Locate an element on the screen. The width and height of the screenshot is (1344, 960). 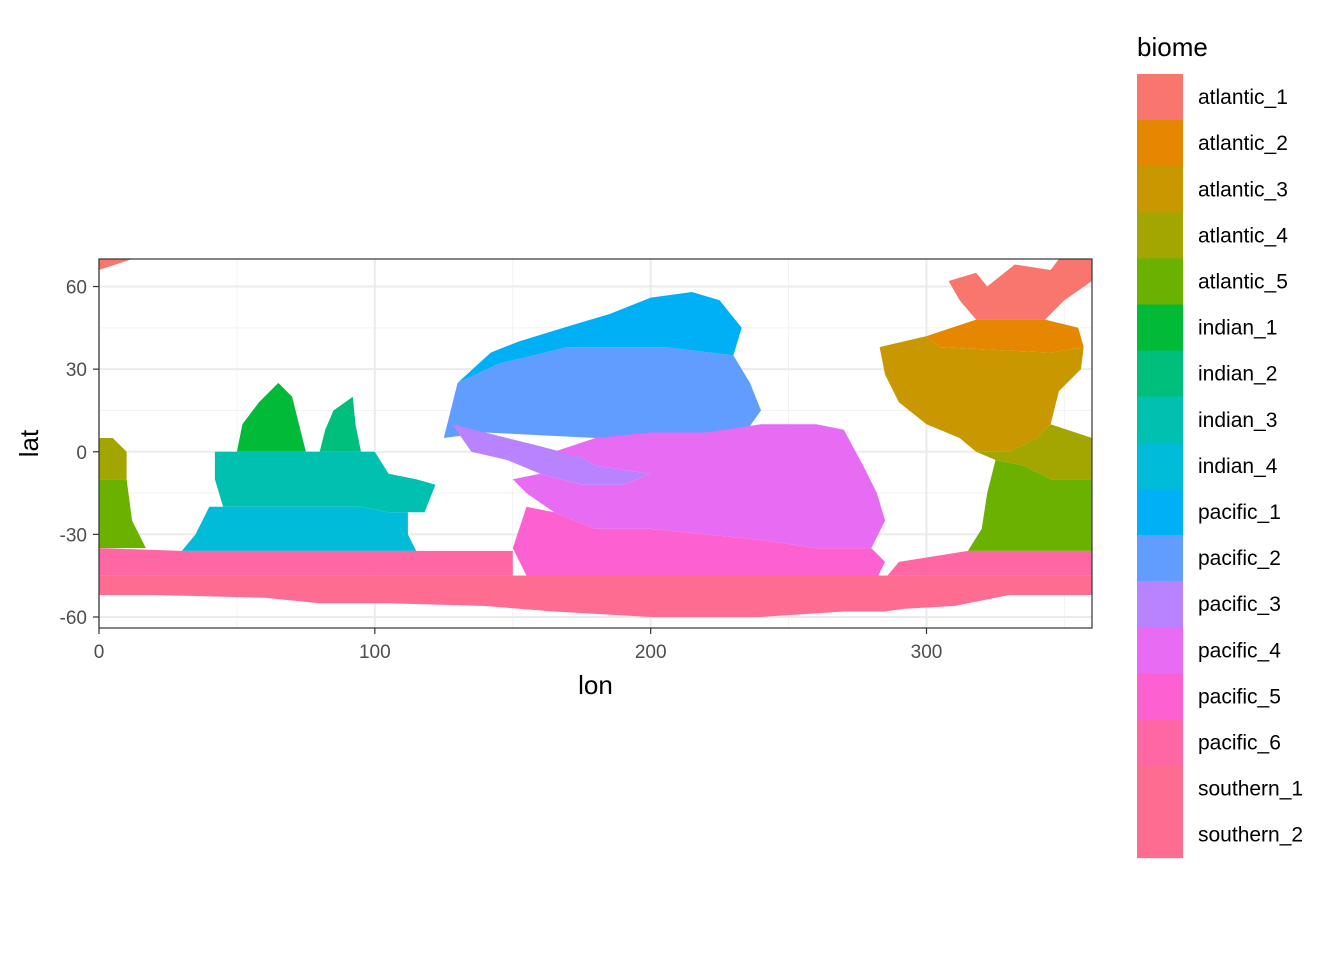
y-tick-label: 60 is located at coordinates (76, 288).